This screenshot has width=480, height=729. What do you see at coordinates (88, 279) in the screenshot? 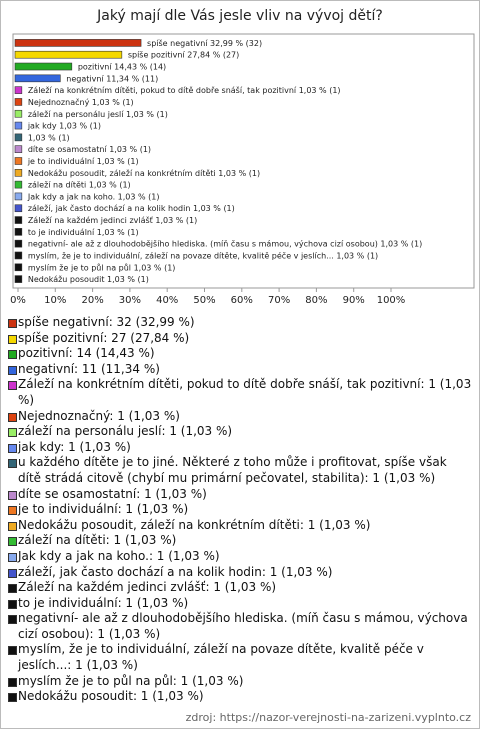
I see `bar-label: Nedokážu posoudit 1,03 % (1)` at bounding box center [88, 279].